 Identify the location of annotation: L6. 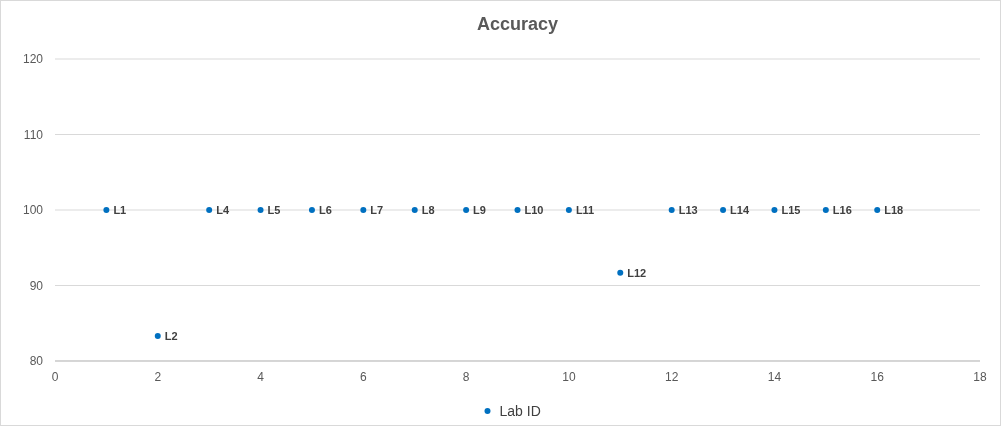
(325, 209).